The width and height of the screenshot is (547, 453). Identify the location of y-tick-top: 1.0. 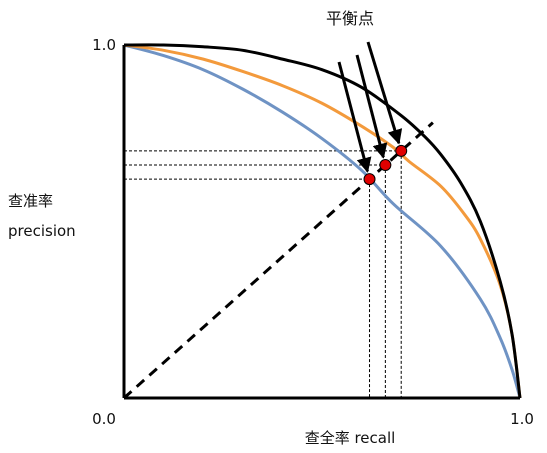
(104, 45).